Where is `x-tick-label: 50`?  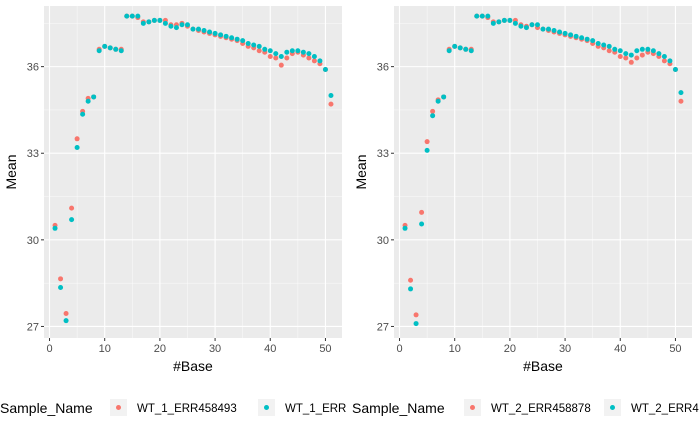
x-tick-label: 50 is located at coordinates (675, 349).